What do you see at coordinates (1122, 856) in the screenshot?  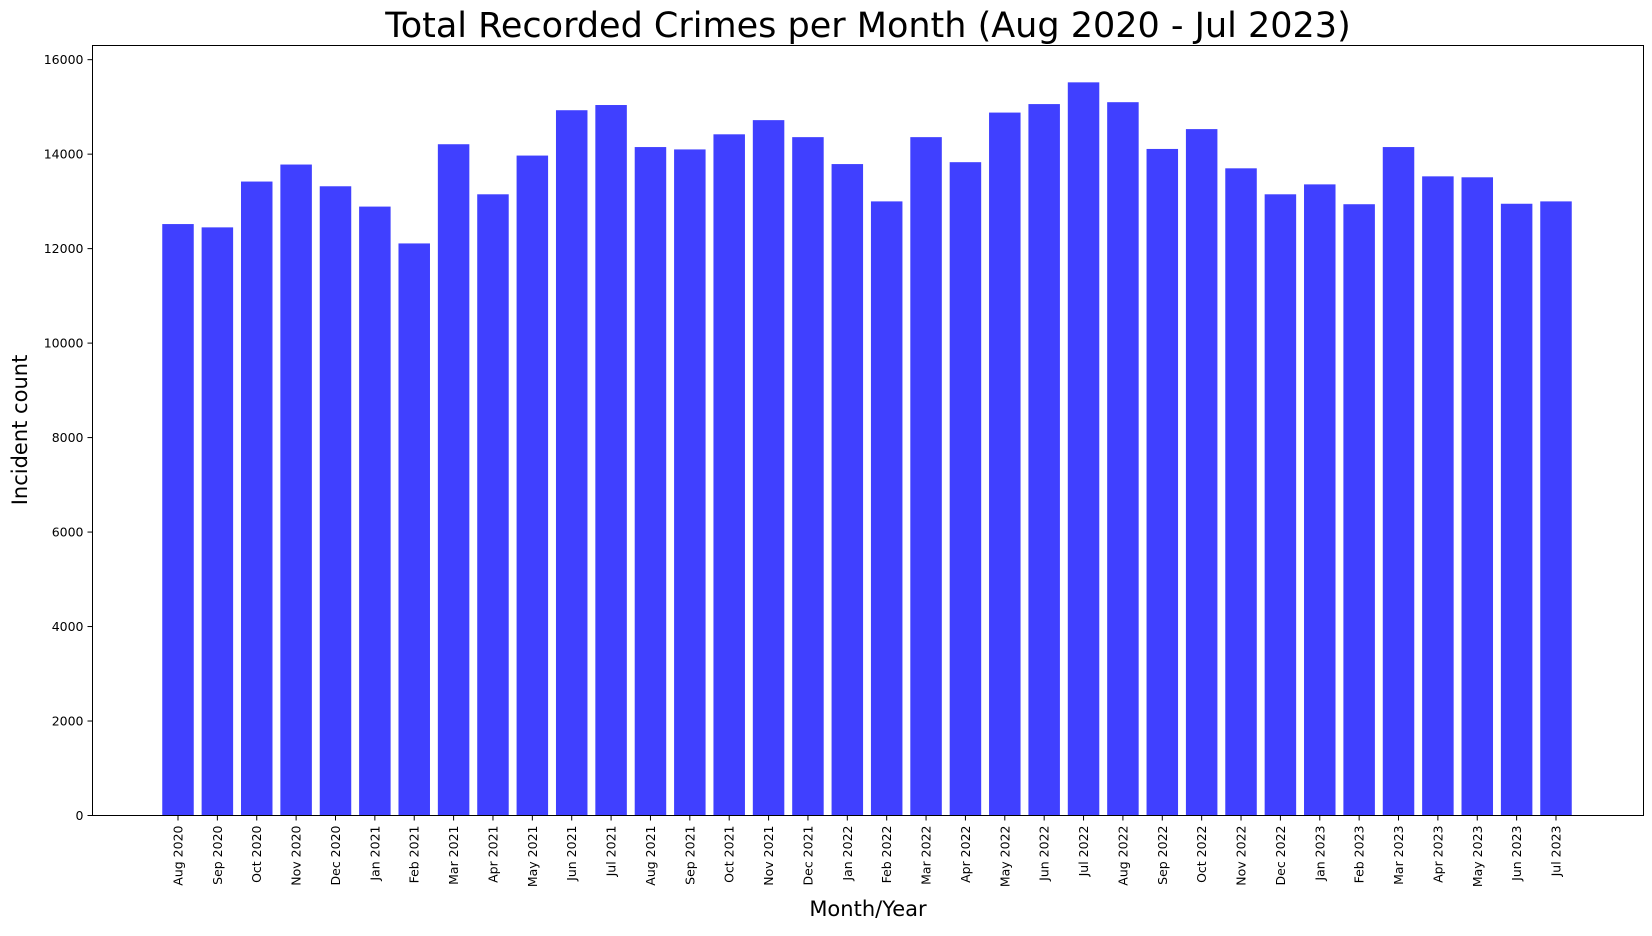 I see `x-tick-label: Aug 2022` at bounding box center [1122, 856].